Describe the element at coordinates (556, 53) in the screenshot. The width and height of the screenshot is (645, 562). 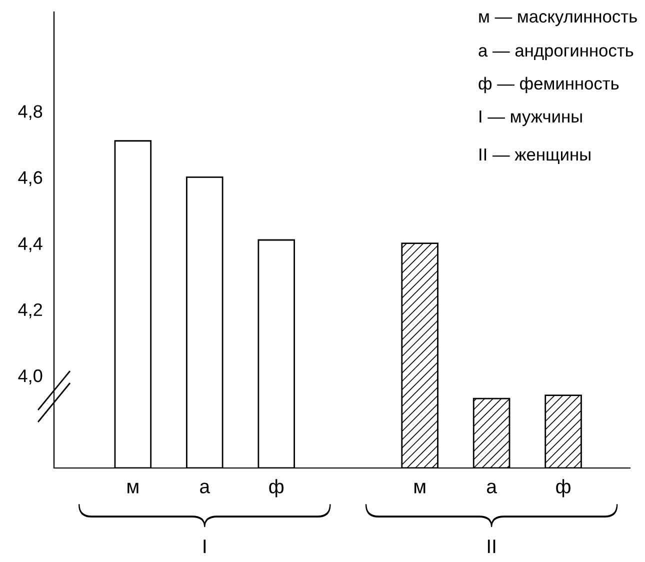
I see `annotation: а — андрогинность` at that location.